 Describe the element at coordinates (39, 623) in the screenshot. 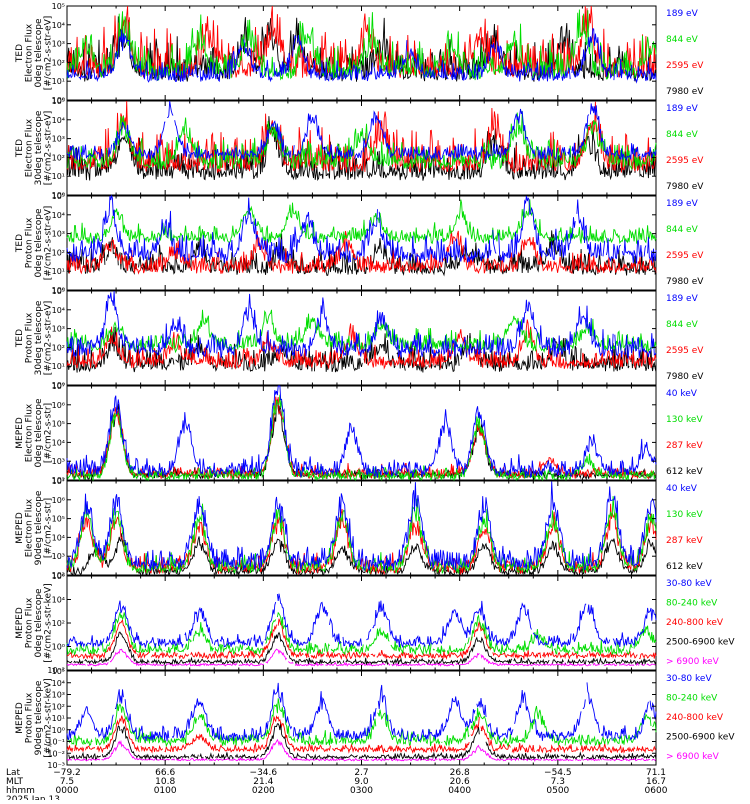

I see `y-axis-label-line: 0deg telescope` at that location.